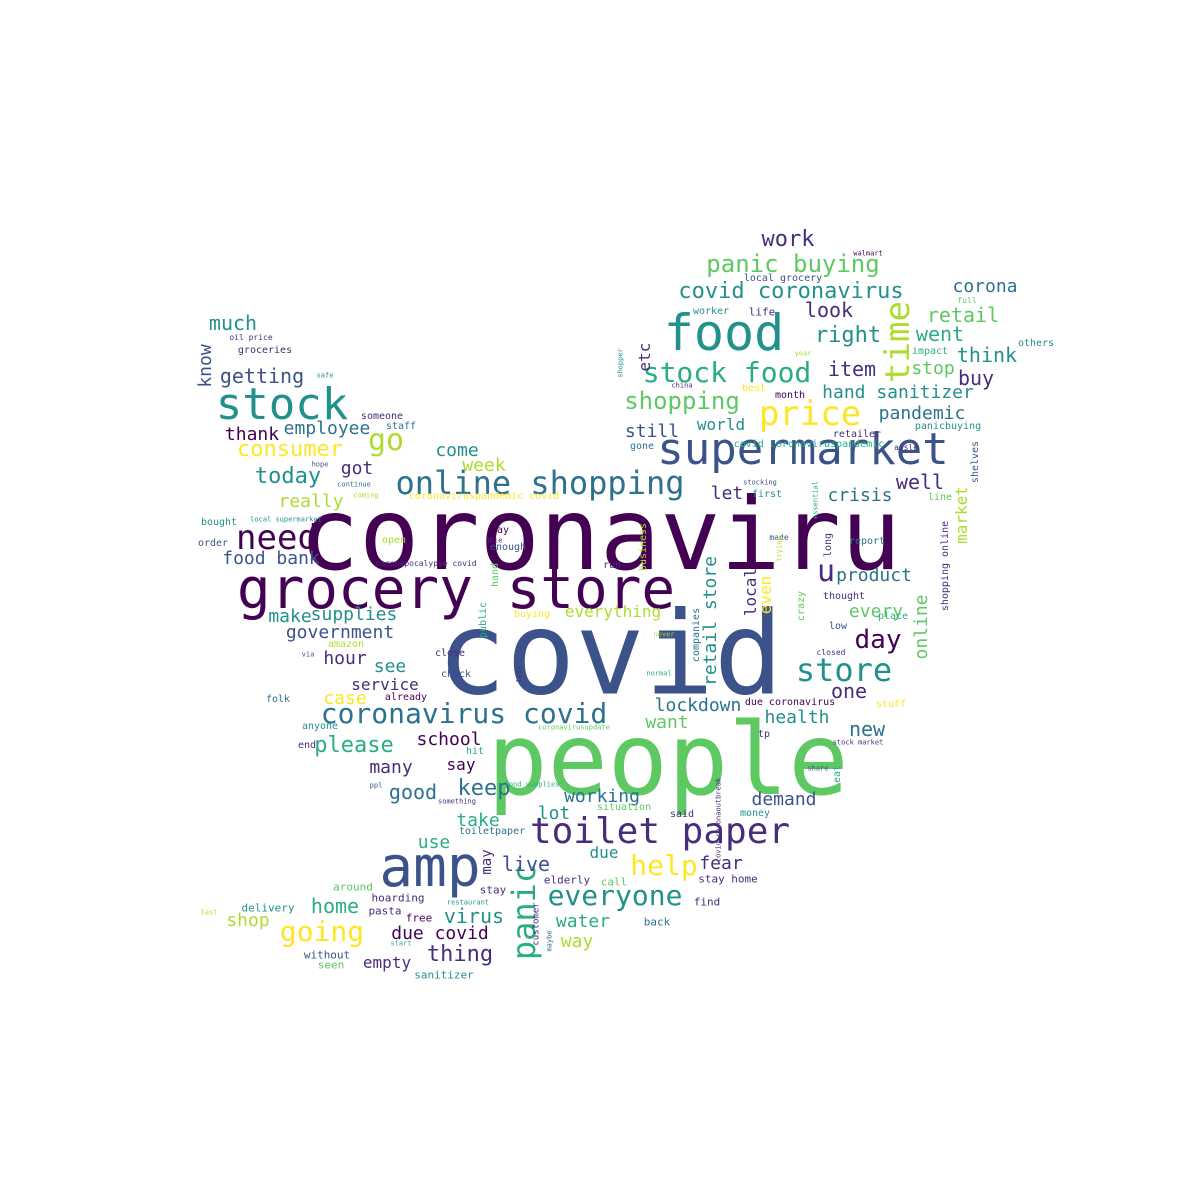 This screenshot has width=1200, height=1200. What do you see at coordinates (797, 717) in the screenshot?
I see `word-health: health` at bounding box center [797, 717].